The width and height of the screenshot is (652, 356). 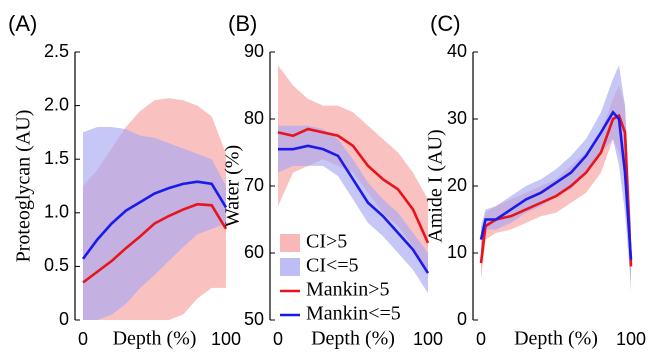 What do you see at coordinates (457, 118) in the screenshot?
I see `y-tick-label: 30` at bounding box center [457, 118].